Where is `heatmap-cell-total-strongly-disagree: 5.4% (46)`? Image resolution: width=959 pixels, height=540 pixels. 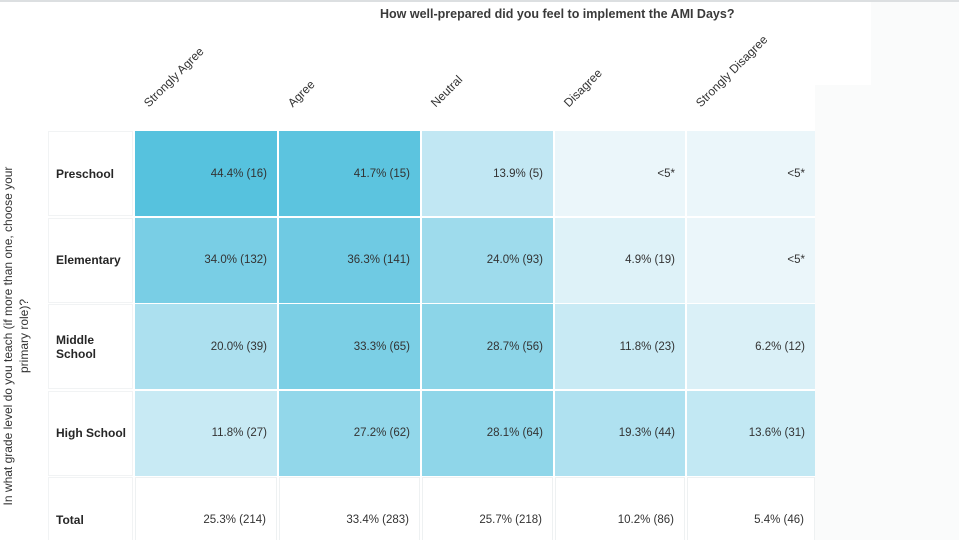
heatmap-cell-total-strongly-disagree: 5.4% (46) is located at coordinates (751, 508).